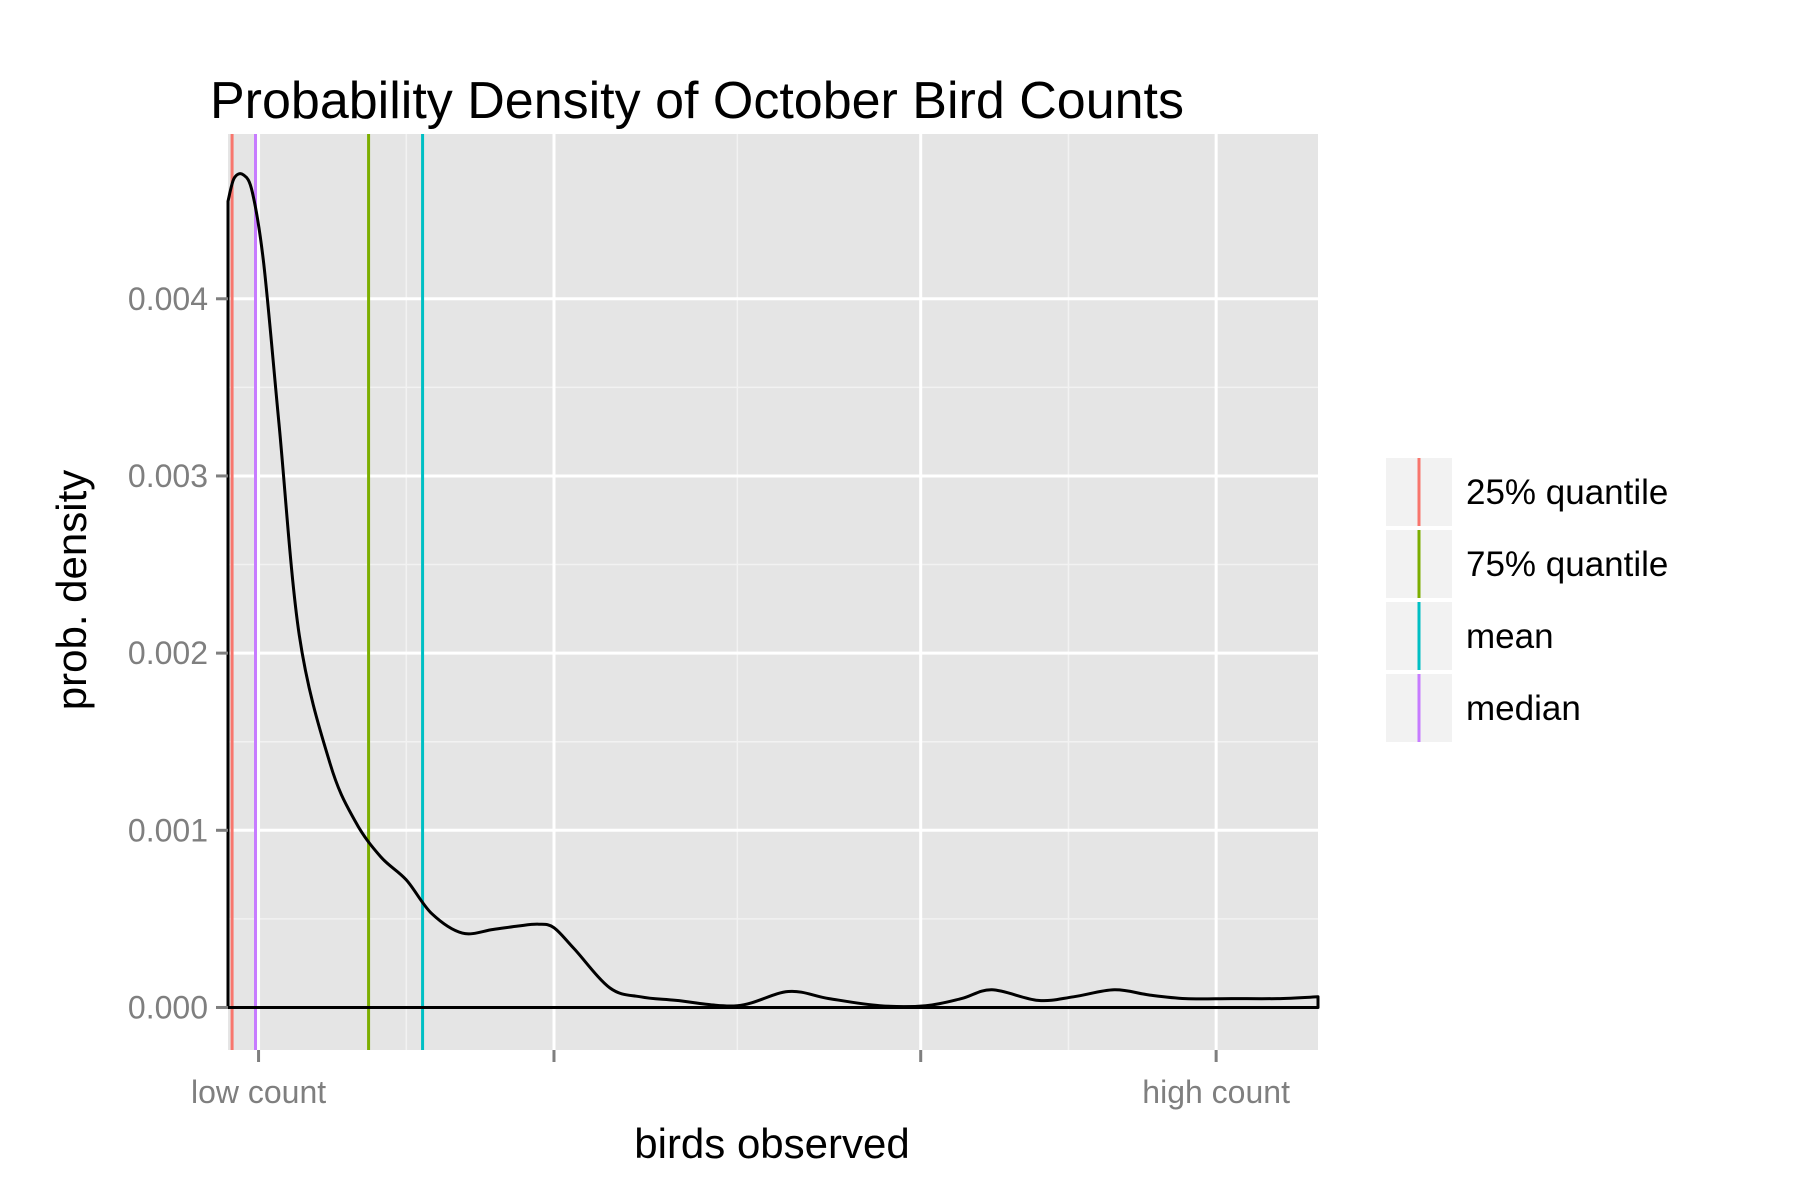 This screenshot has height=1200, width=1800. I want to click on y-tick-label: 0.004, so click(168, 299).